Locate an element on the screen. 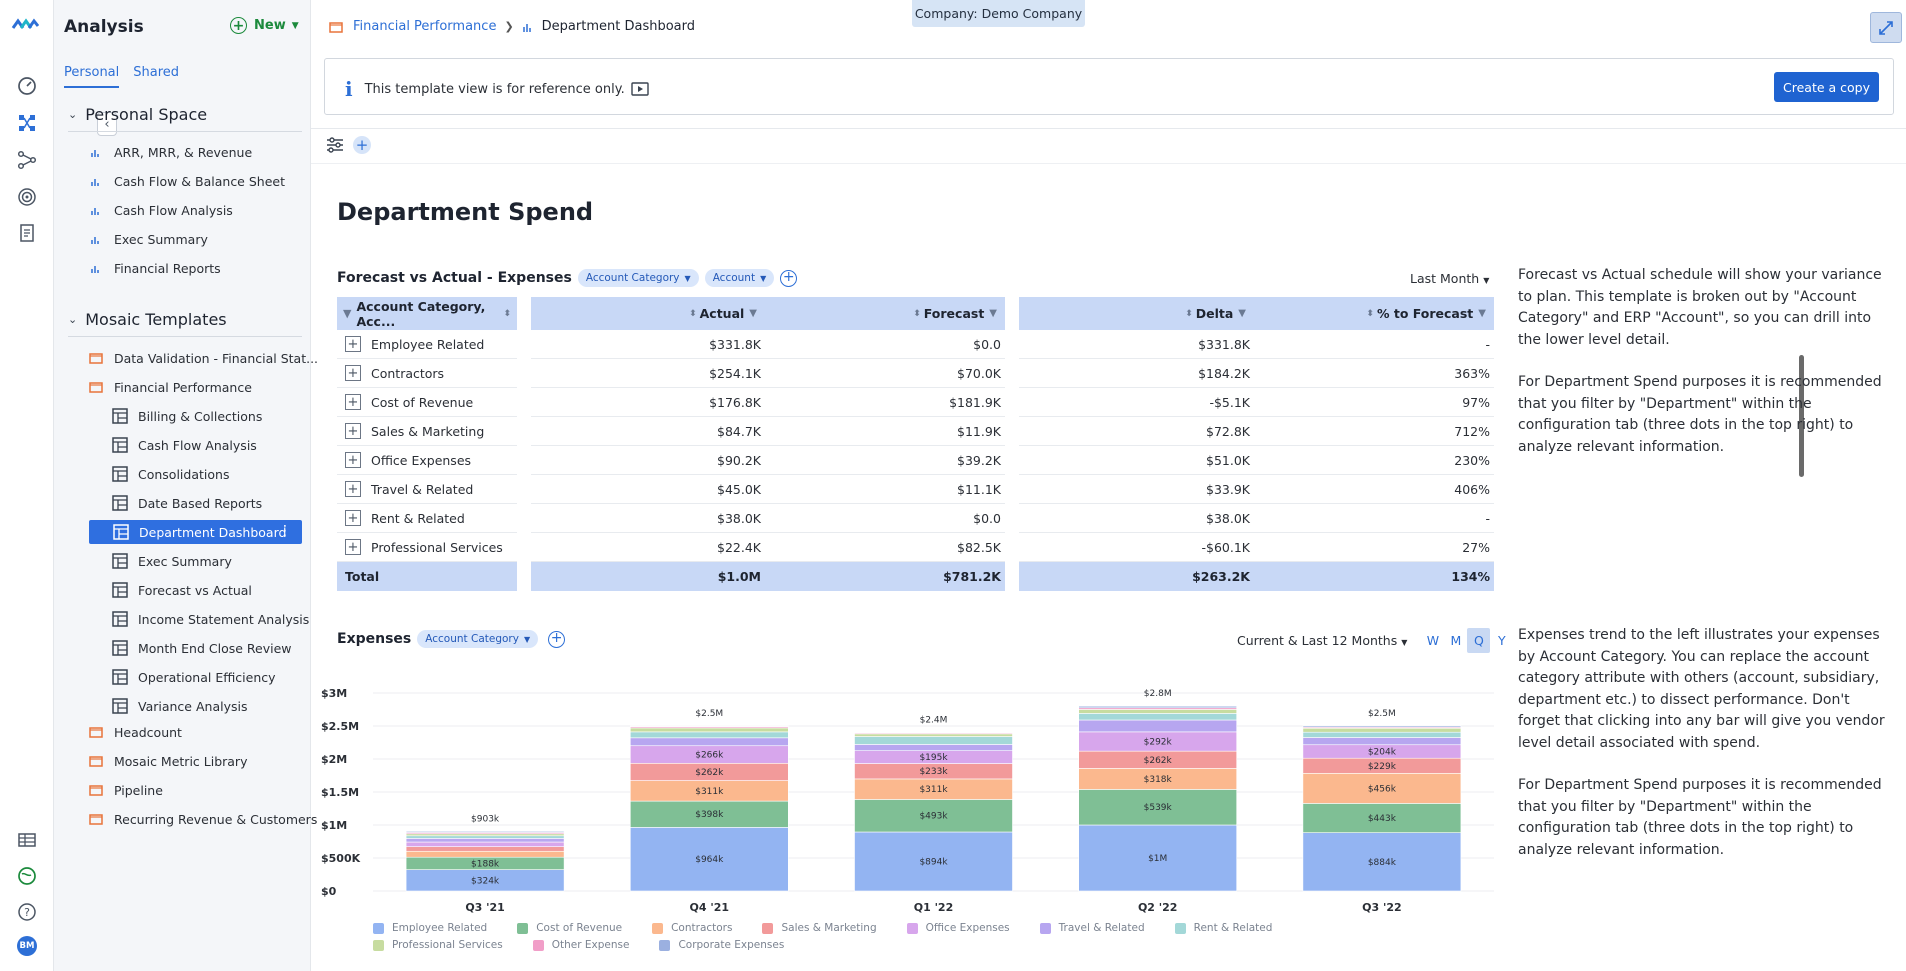  table-scrollbar is located at coordinates (1801, 416).